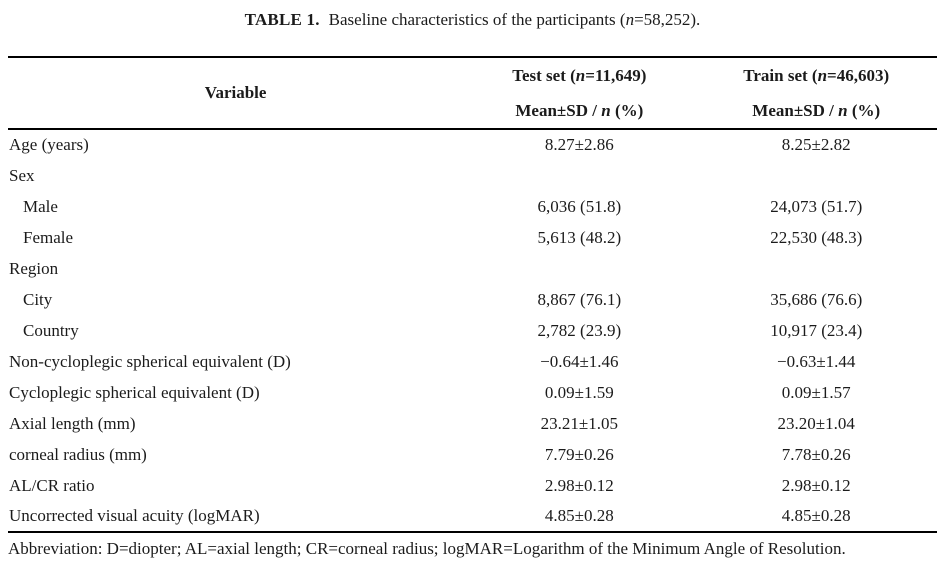 This screenshot has width=945, height=564. I want to click on train-value-cell: 0.09±1.57, so click(816, 392).